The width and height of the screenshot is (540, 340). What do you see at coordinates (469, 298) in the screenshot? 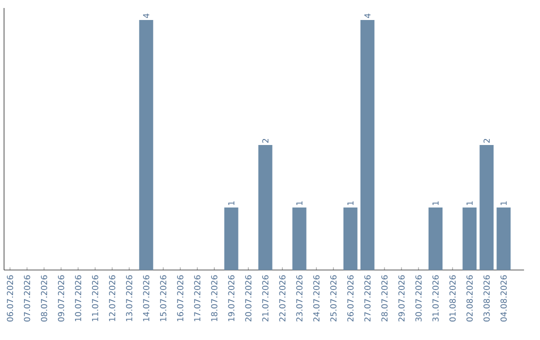
I see `x-tick-label: 02.08.2026` at bounding box center [469, 298].